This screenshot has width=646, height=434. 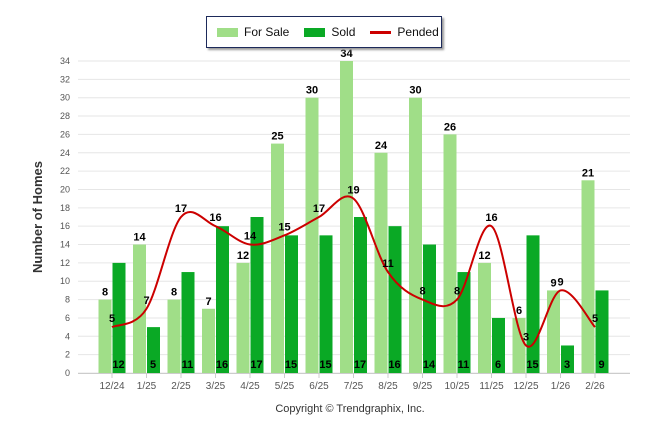 I want to click on y-tick-label: 30, so click(x=65, y=98).